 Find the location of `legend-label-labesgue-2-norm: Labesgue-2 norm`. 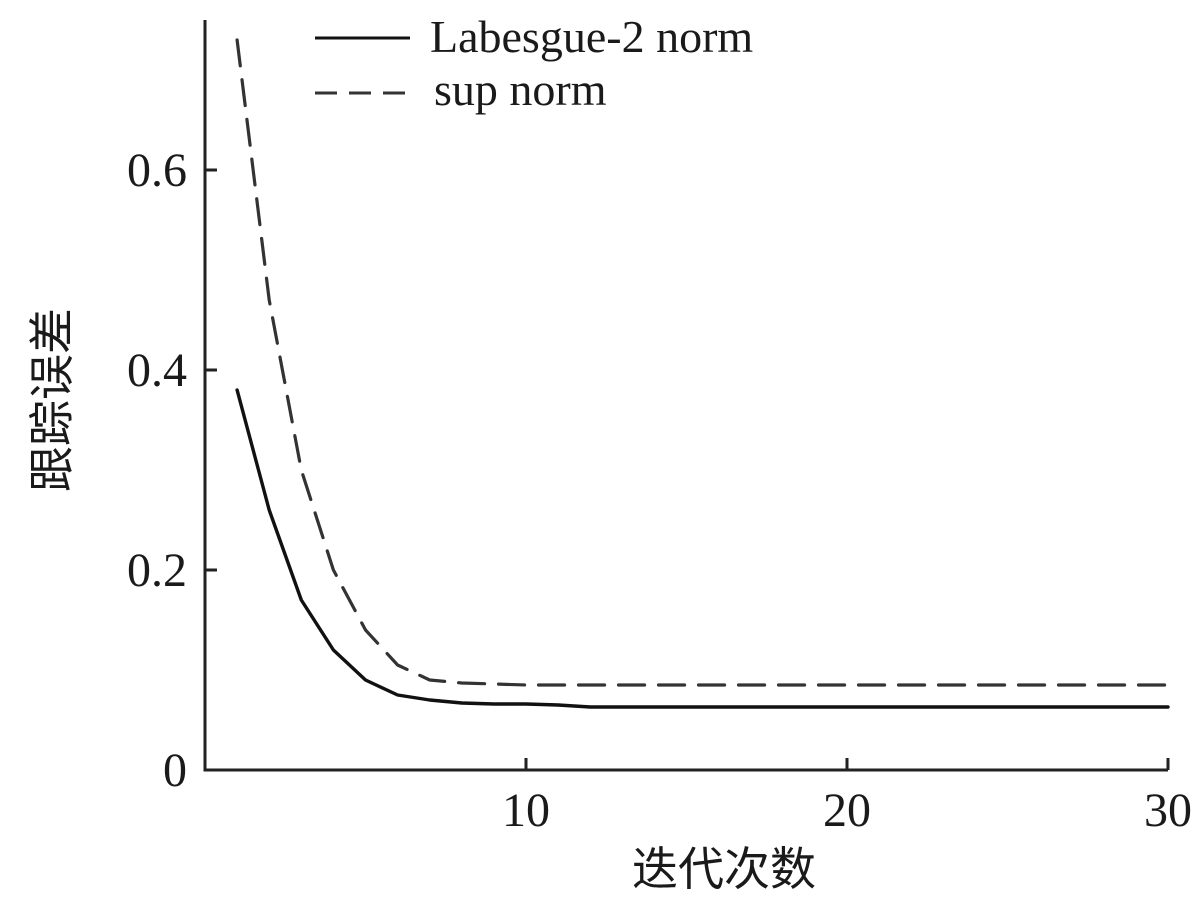

legend-label-labesgue-2-norm: Labesgue-2 norm is located at coordinates (591, 36).